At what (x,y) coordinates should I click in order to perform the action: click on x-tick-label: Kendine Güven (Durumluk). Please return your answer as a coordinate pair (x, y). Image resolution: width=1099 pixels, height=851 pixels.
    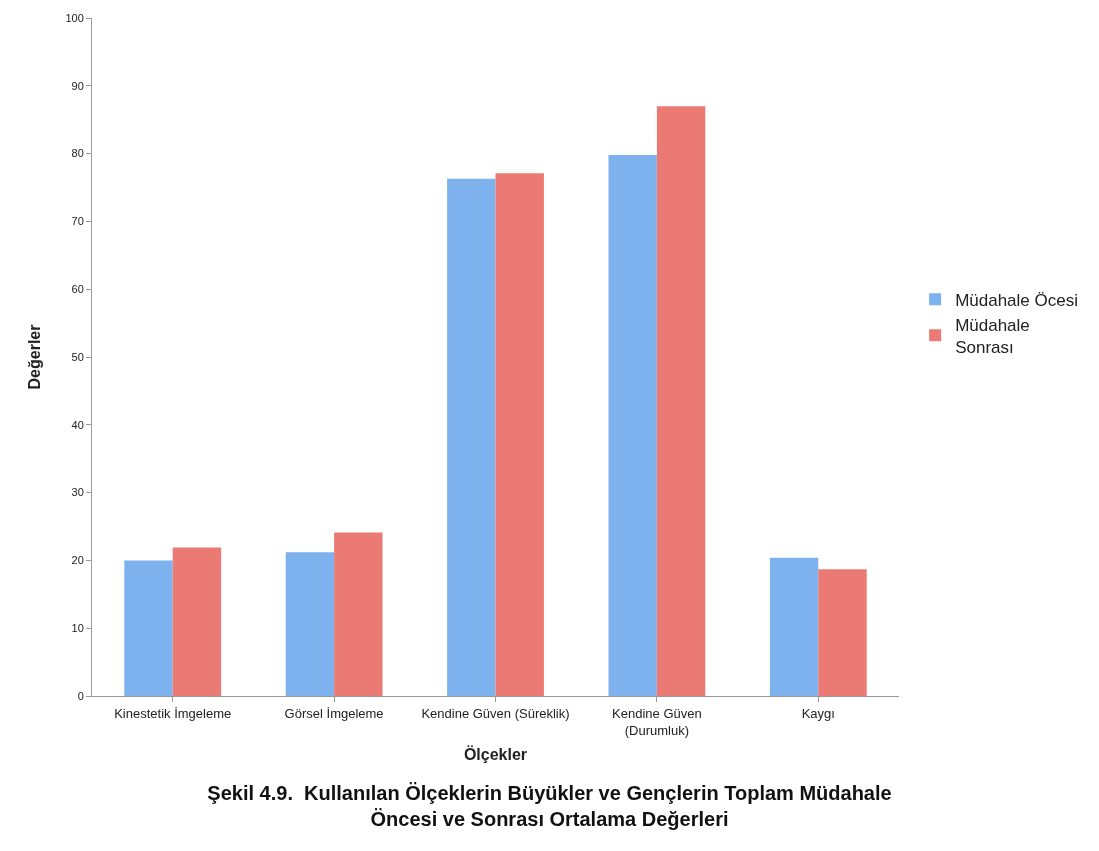
    Looking at the image, I should click on (657, 721).